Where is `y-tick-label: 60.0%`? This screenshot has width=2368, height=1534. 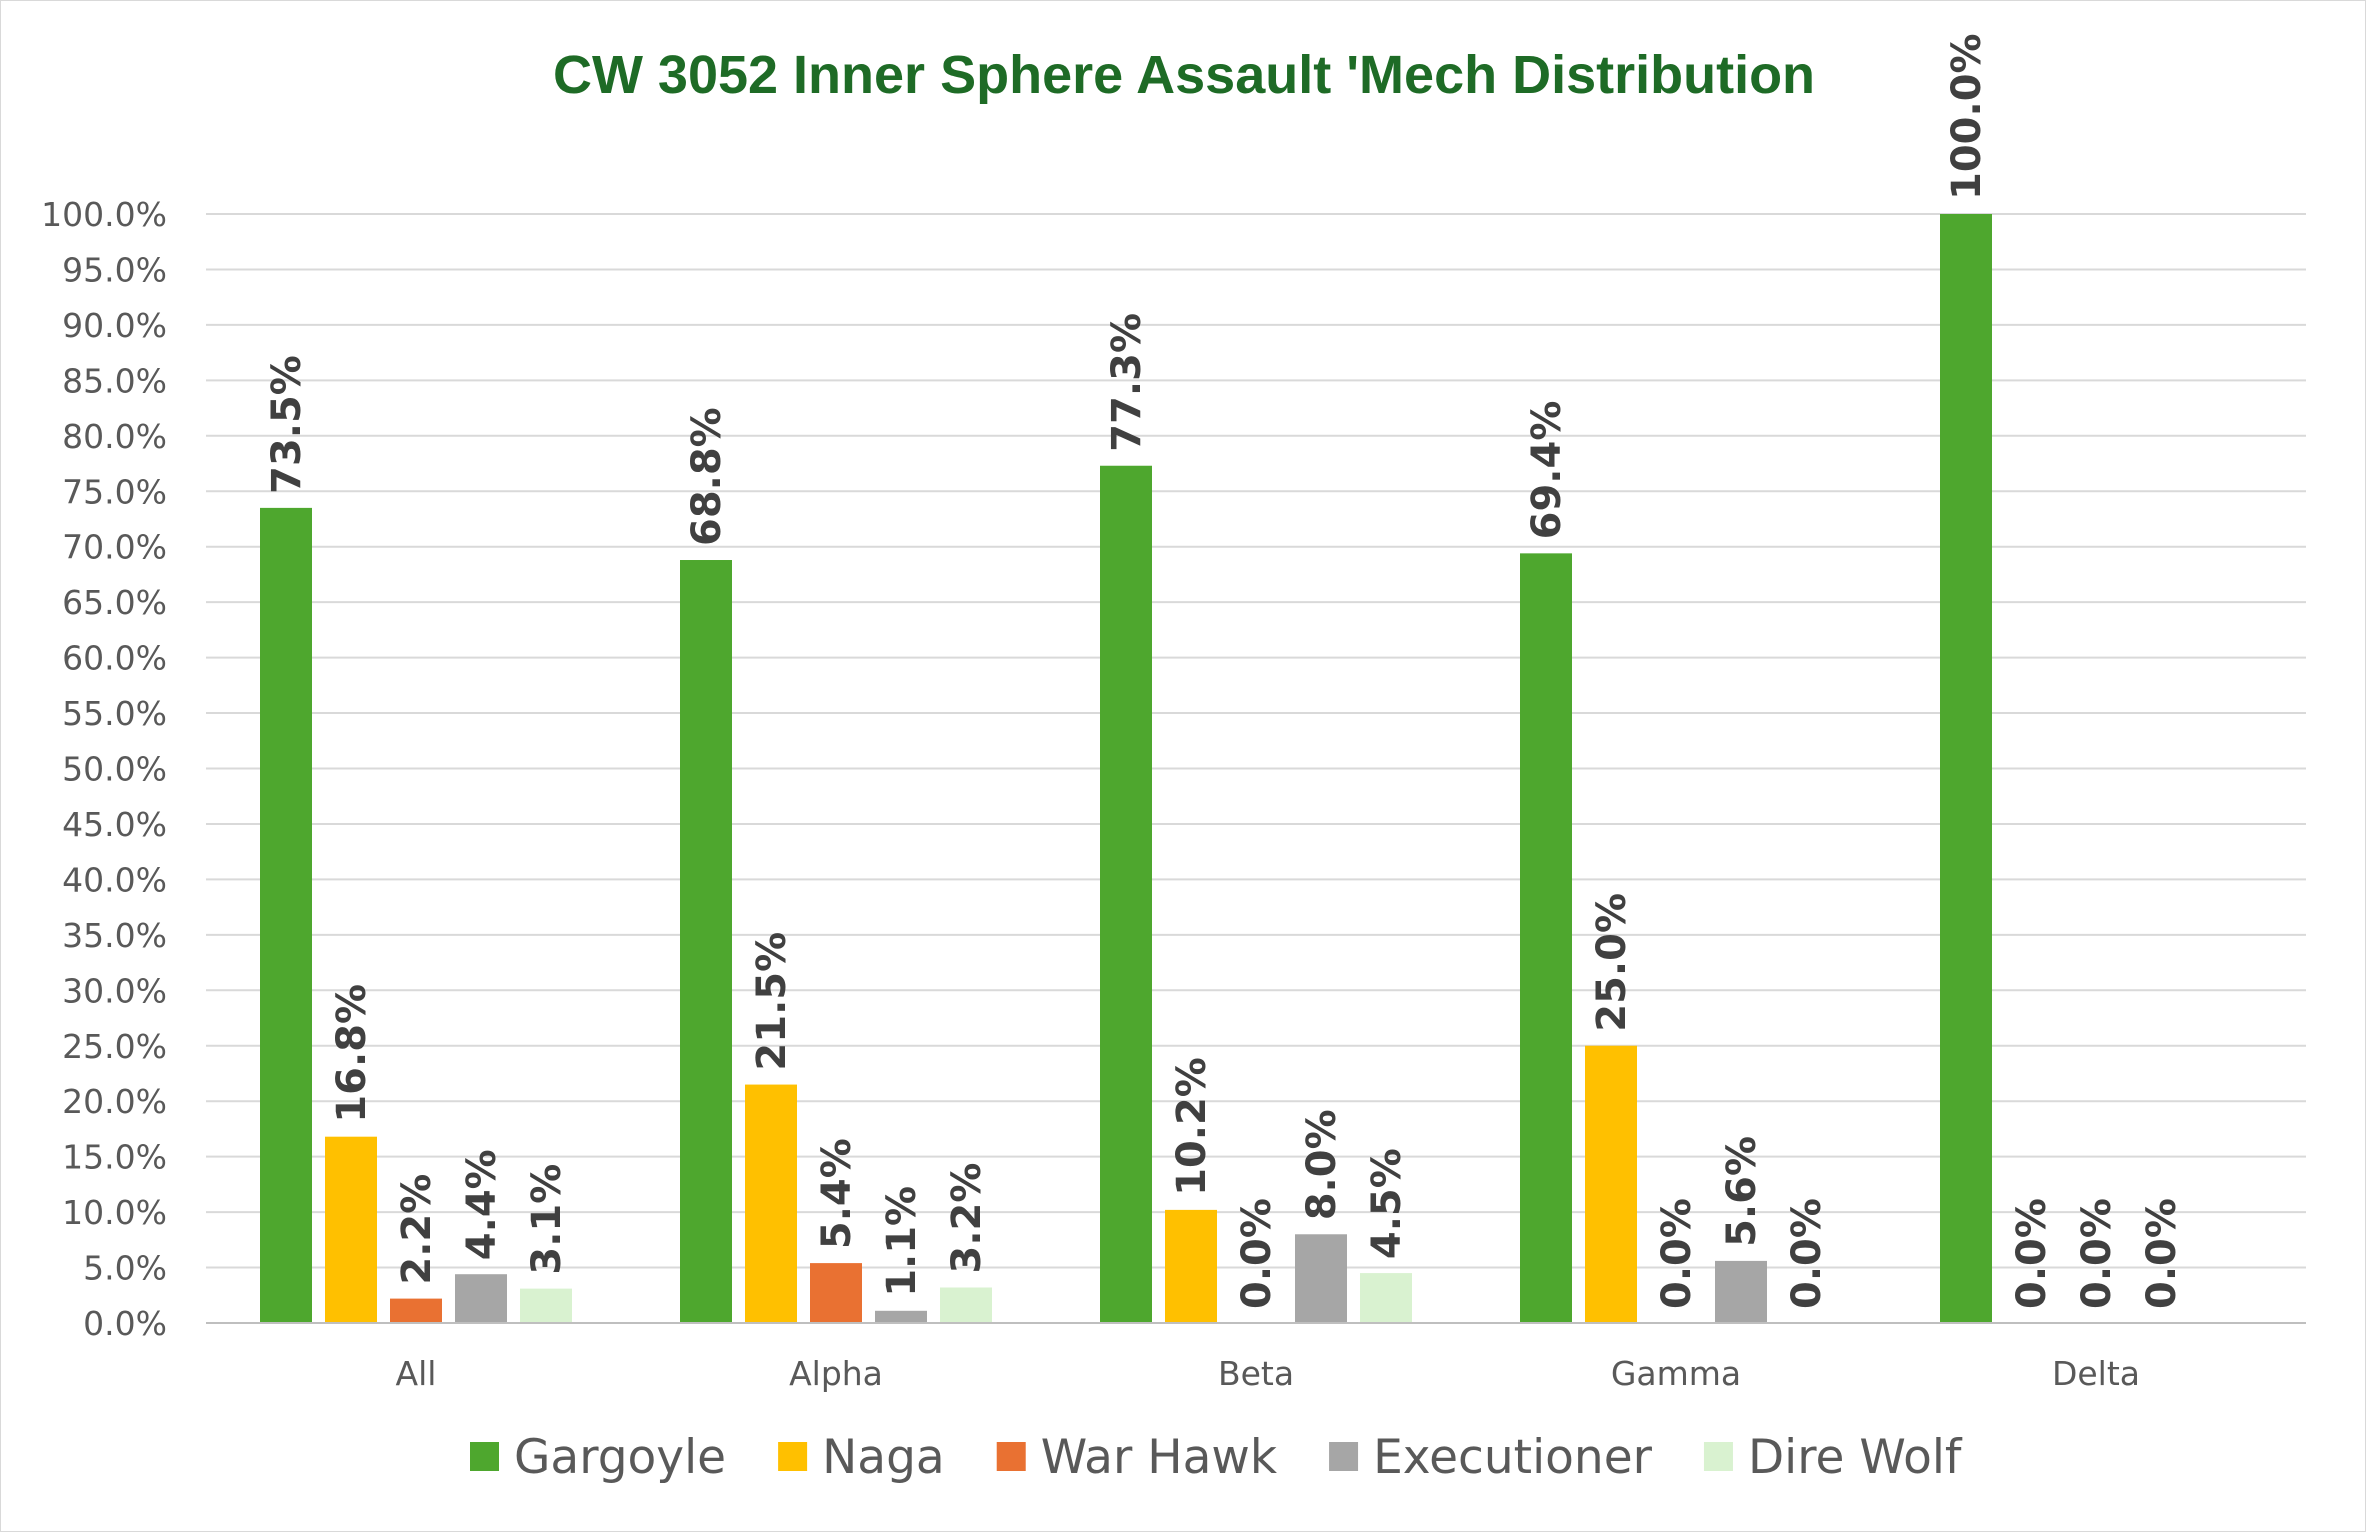 y-tick-label: 60.0% is located at coordinates (114, 658).